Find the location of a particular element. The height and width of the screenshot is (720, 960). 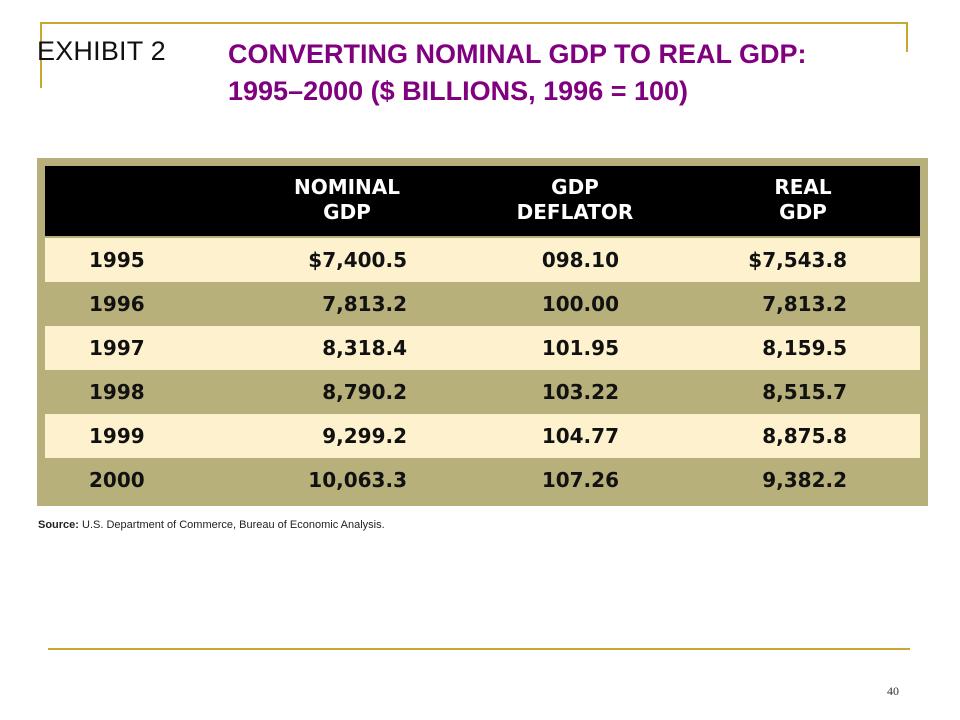

nominal-gdp-cell: 9,299.2 is located at coordinates (364, 436).